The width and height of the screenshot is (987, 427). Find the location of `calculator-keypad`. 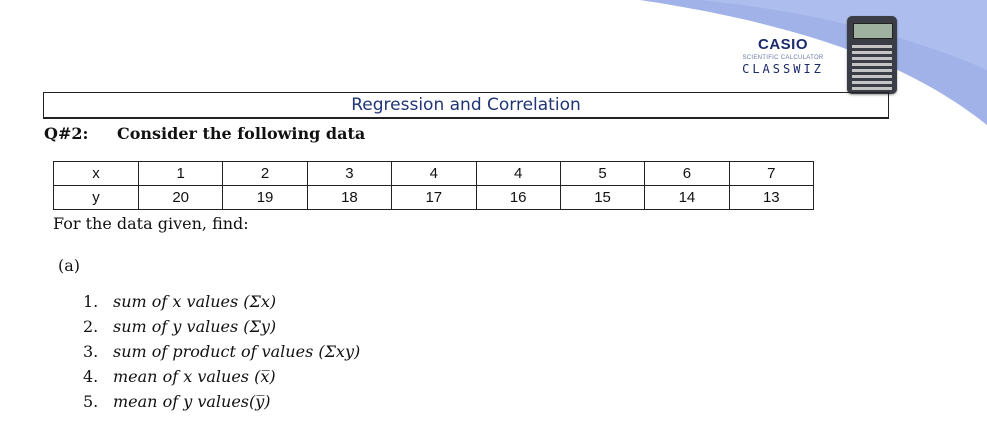

calculator-keypad is located at coordinates (872, 66).